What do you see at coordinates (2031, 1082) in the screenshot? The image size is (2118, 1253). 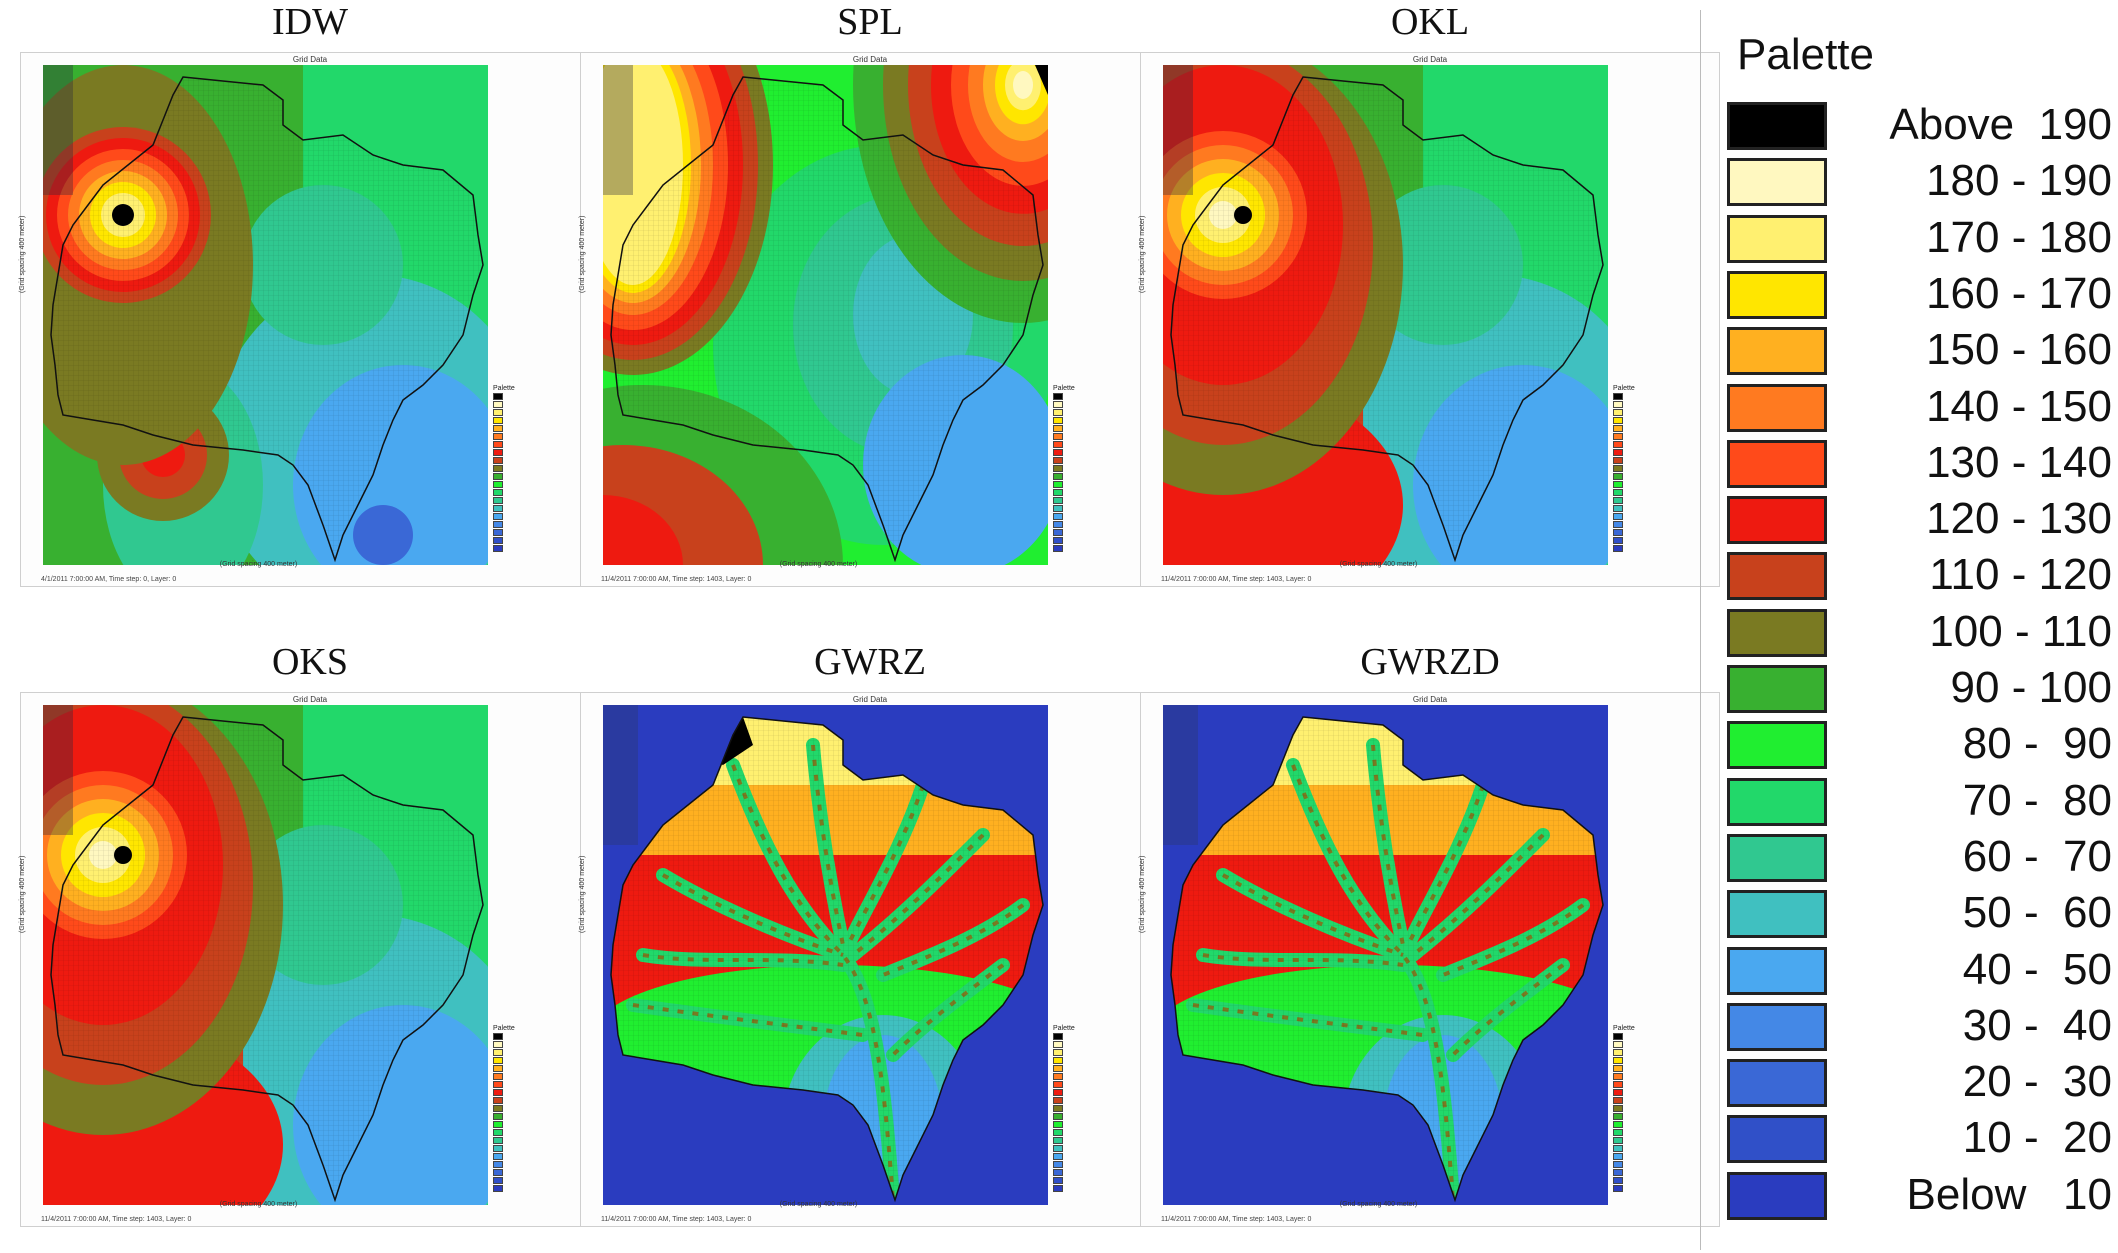 I see `legend-label: 20 - 30` at bounding box center [2031, 1082].